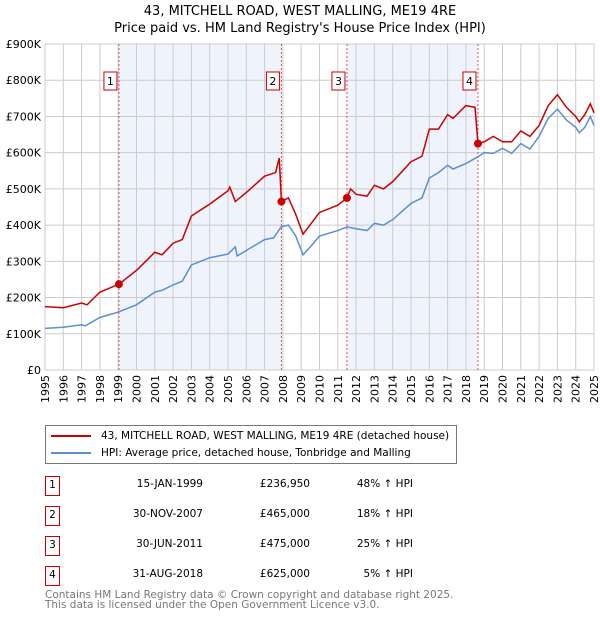  I want to click on x-tick-label: 2019, so click(484, 389).